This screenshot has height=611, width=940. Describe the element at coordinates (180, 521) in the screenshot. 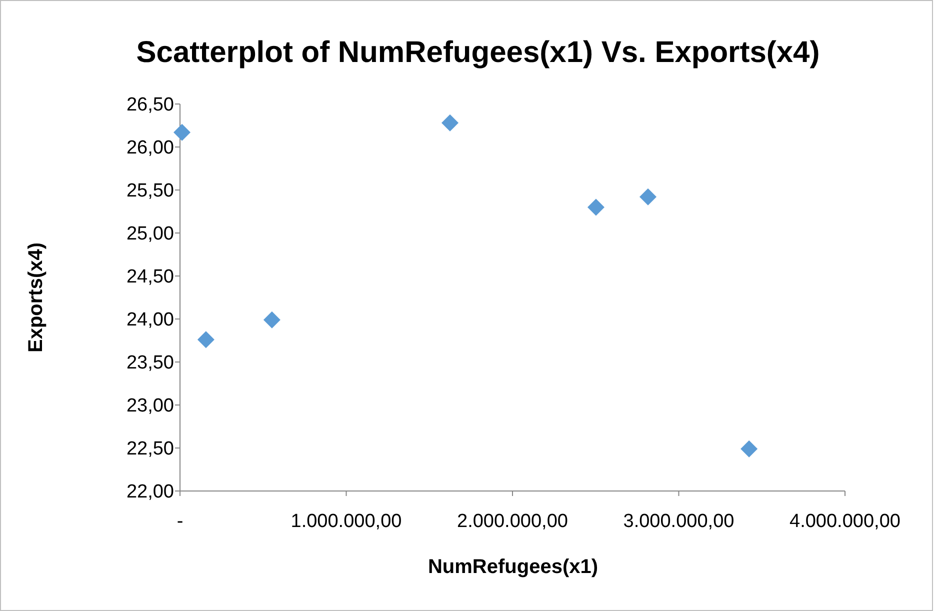

I see `x-tick-label: -` at that location.